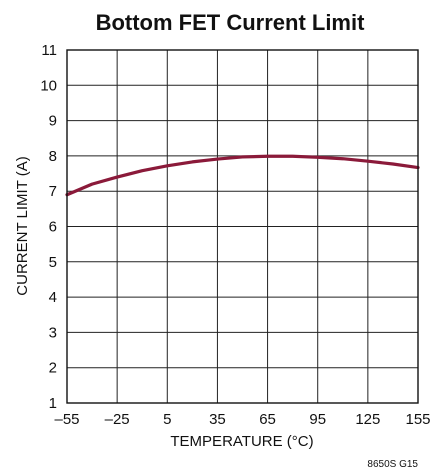  Describe the element at coordinates (48, 85) in the screenshot. I see `y-tick-label-9: 10` at that location.